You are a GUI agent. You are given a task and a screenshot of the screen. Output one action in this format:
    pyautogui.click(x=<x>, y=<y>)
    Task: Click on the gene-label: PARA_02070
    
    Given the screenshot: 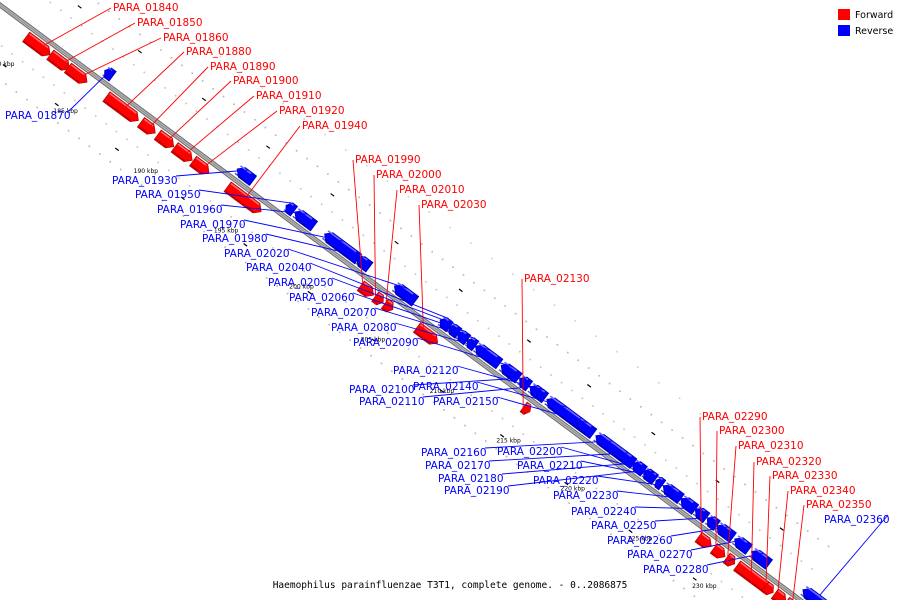 What is the action you would take?
    pyautogui.click(x=344, y=313)
    